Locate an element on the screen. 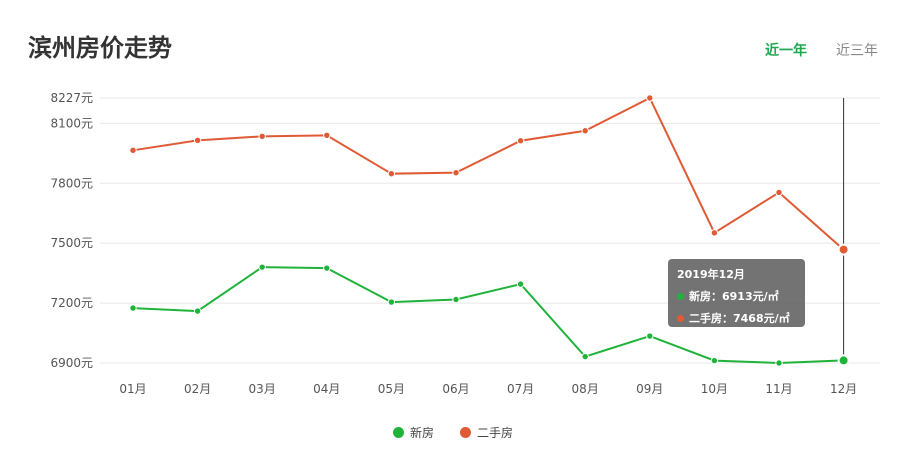 The height and width of the screenshot is (455, 903). legend-item-second-hand: 二手房 is located at coordinates (486, 432).